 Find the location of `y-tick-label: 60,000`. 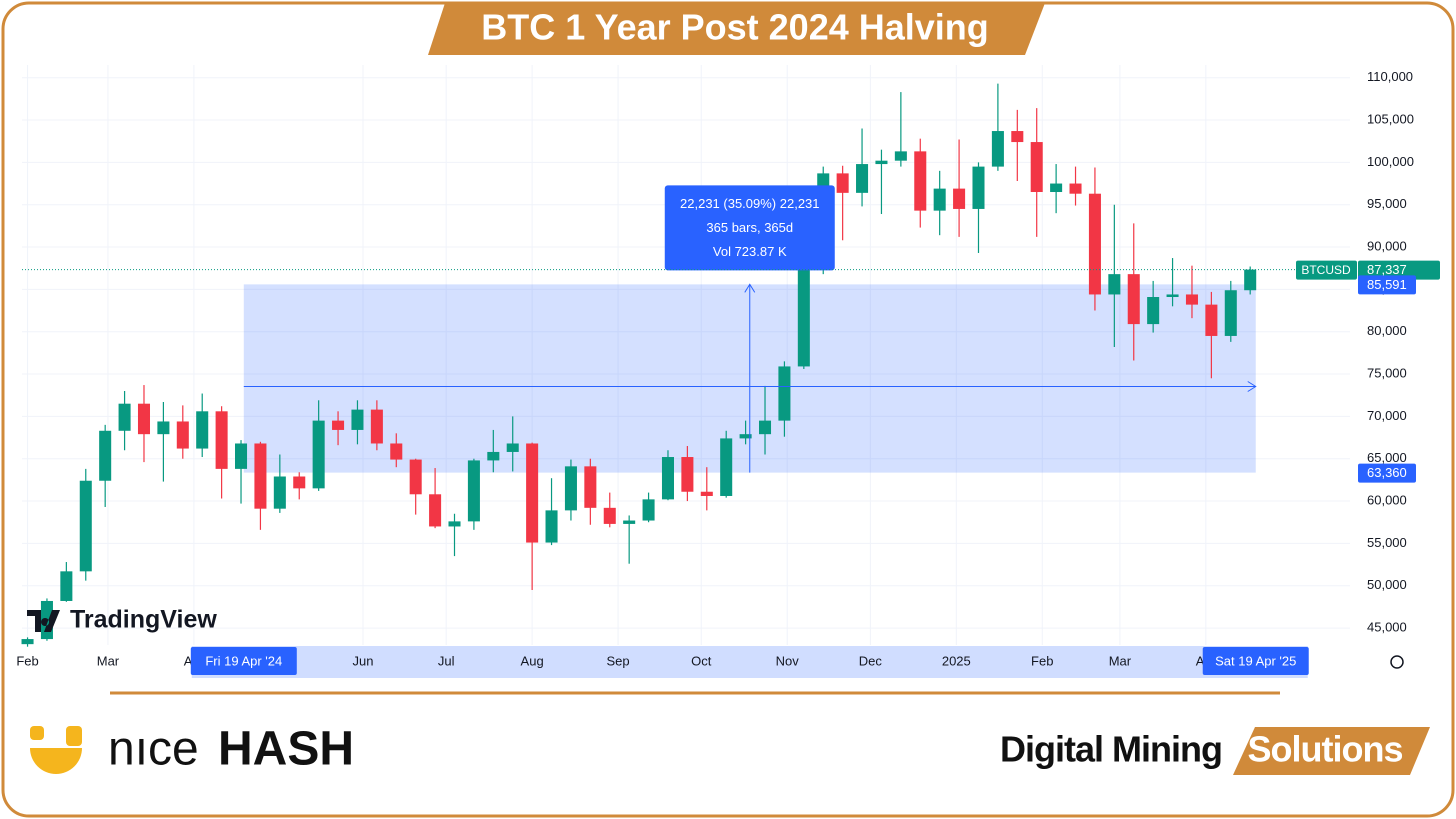

y-tick-label: 60,000 is located at coordinates (1387, 499).